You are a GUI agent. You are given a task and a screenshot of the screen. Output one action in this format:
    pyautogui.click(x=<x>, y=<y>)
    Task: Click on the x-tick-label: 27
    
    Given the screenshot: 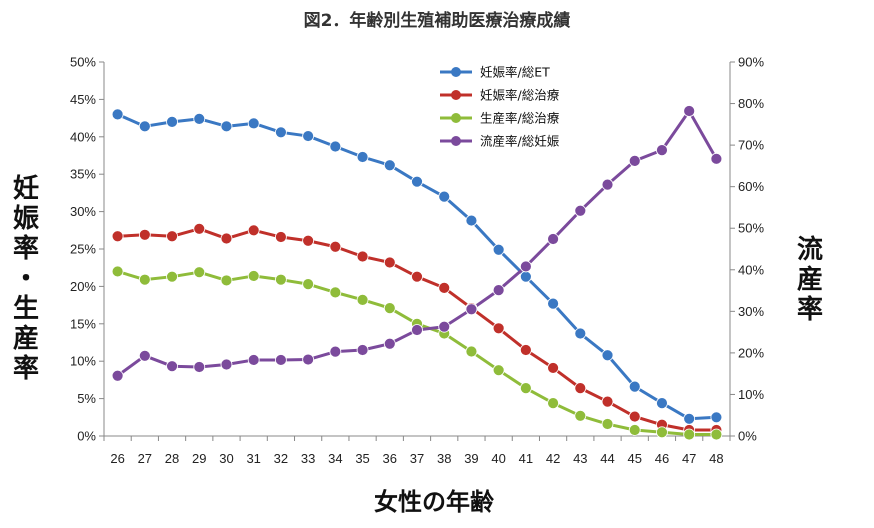 What is the action you would take?
    pyautogui.click(x=145, y=458)
    